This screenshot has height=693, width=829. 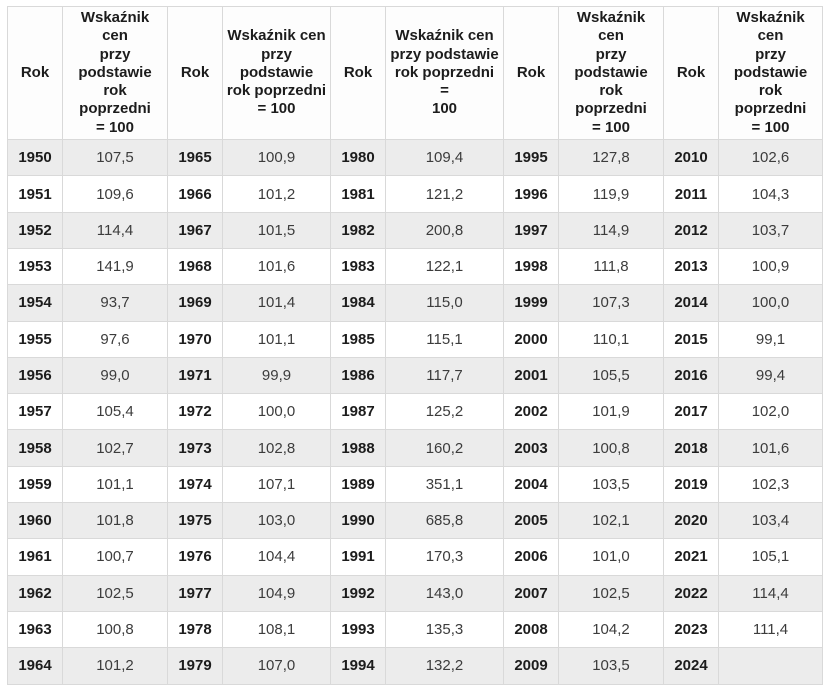 I want to click on year-cell: 1980, so click(x=358, y=158).